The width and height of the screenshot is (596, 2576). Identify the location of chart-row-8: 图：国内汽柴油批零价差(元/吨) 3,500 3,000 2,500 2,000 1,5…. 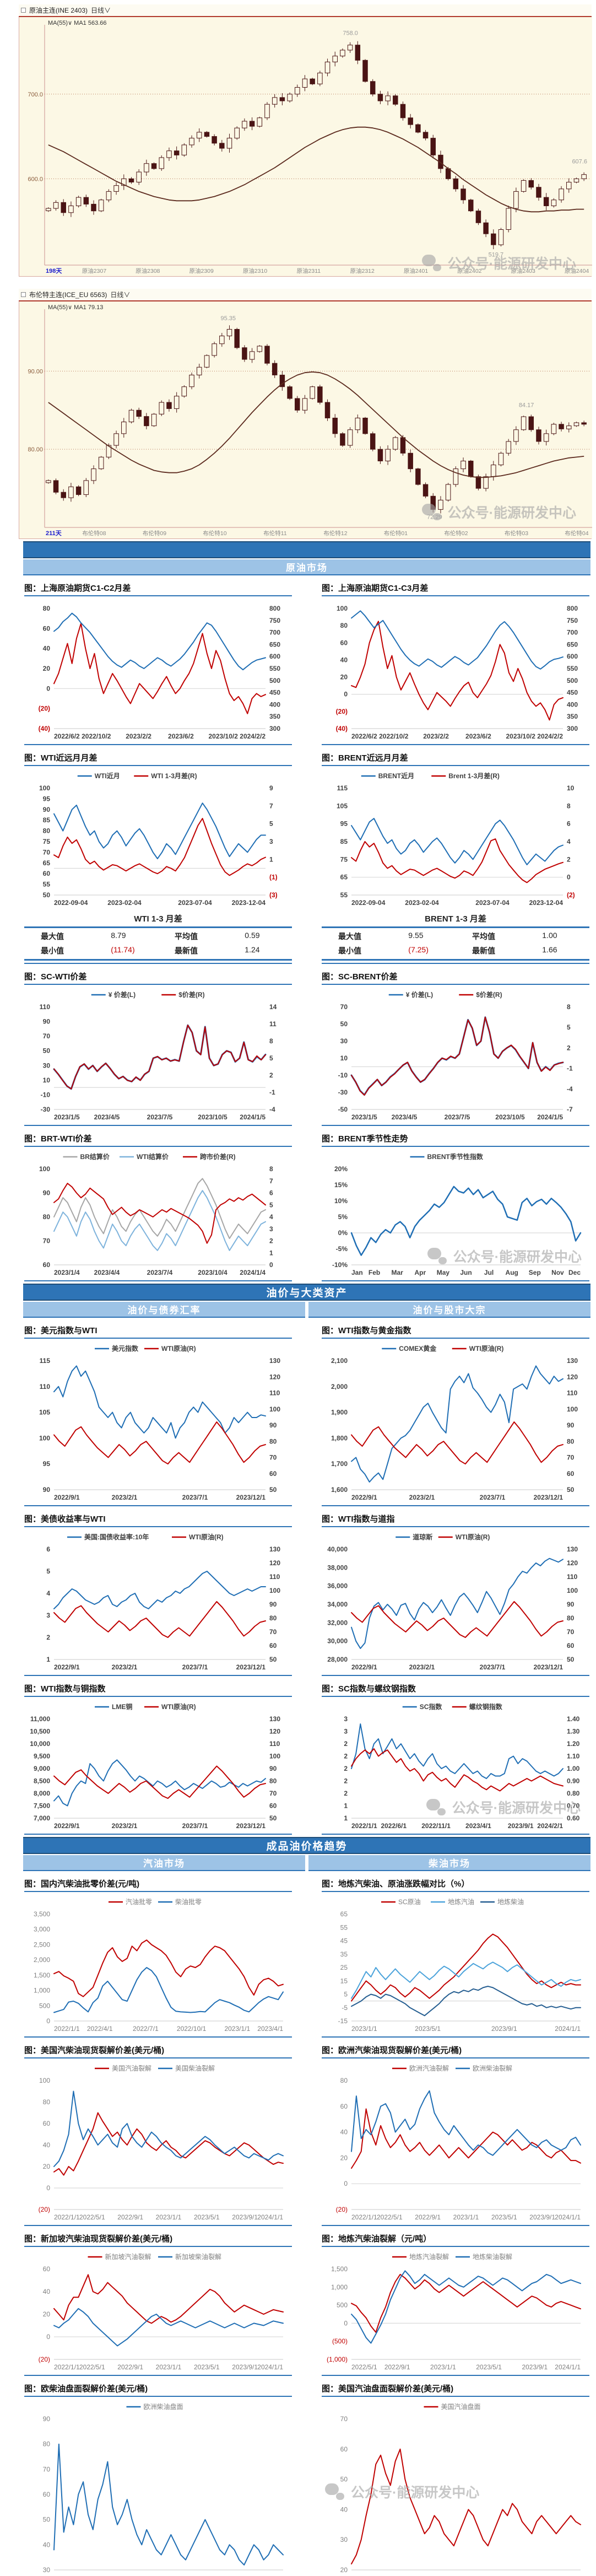
(298, 1955).